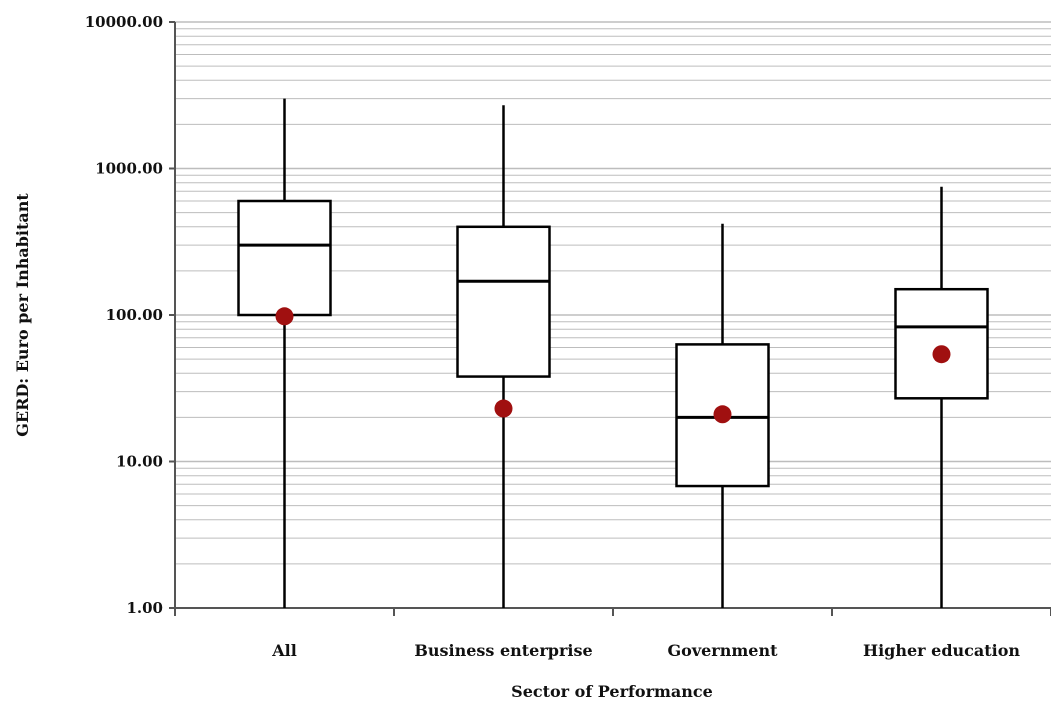 The image size is (1051, 707). Describe the element at coordinates (503, 650) in the screenshot. I see `x-category-label: Business enterprise` at that location.